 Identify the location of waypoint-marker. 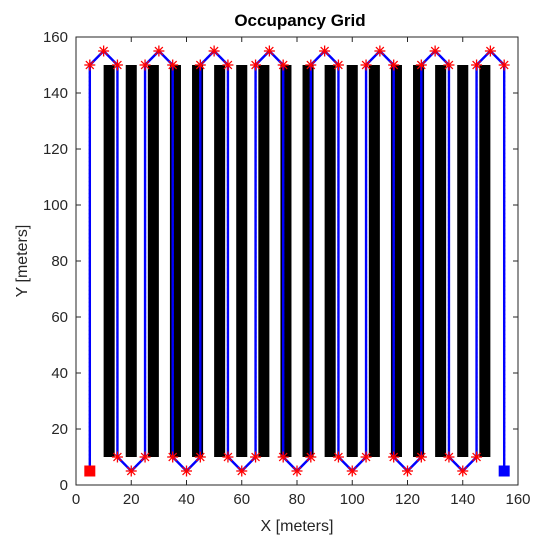
(90, 65).